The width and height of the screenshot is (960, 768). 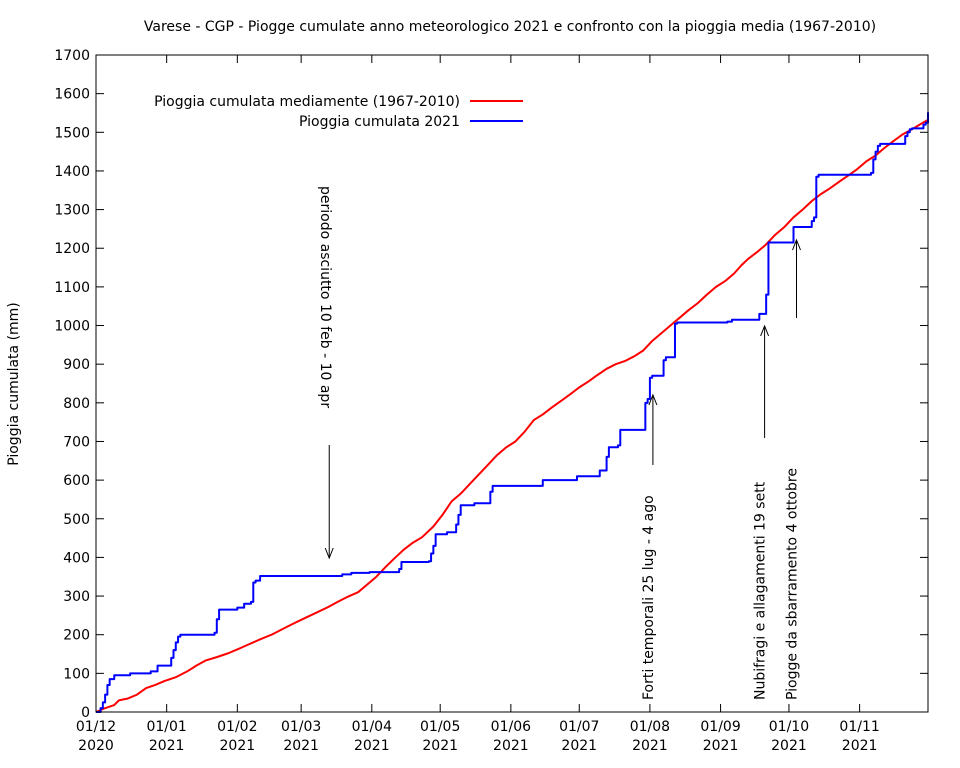 What do you see at coordinates (372, 727) in the screenshot?
I see `x-tick-label: 01/04` at bounding box center [372, 727].